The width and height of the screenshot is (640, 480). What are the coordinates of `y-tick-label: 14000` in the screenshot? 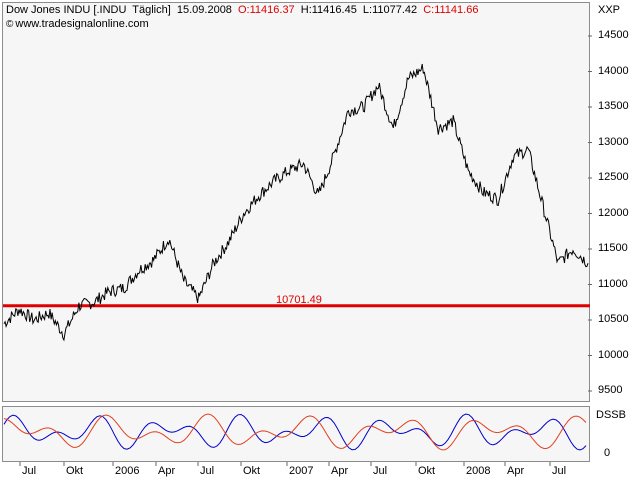 It's located at (613, 70).